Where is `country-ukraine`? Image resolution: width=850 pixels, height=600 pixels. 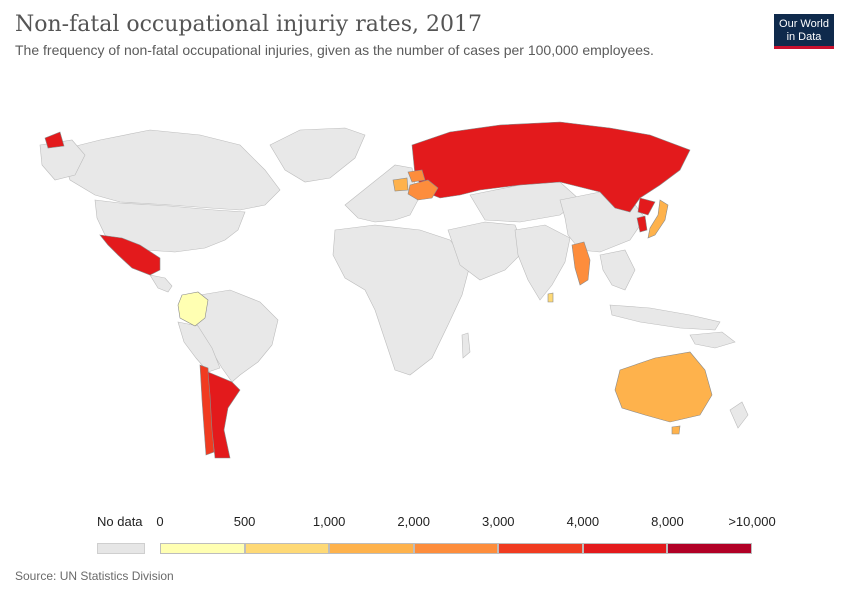
country-ukraine is located at coordinates (423, 190).